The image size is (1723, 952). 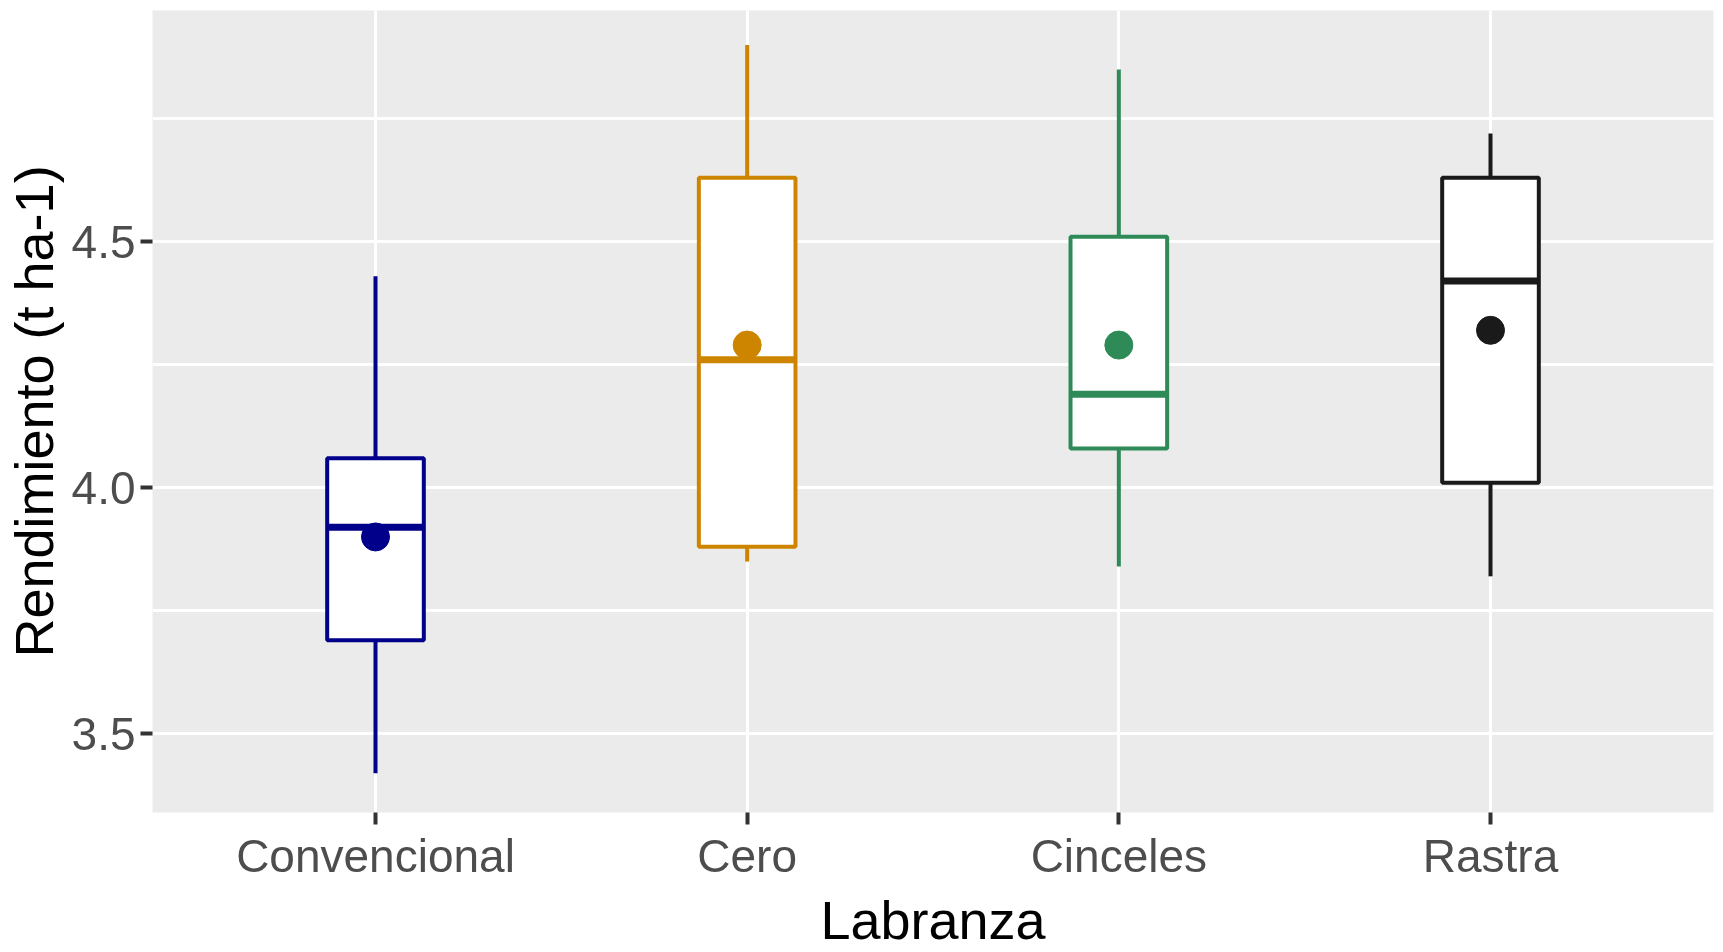 What do you see at coordinates (103, 487) in the screenshot?
I see `y-tick-label: 4.0` at bounding box center [103, 487].